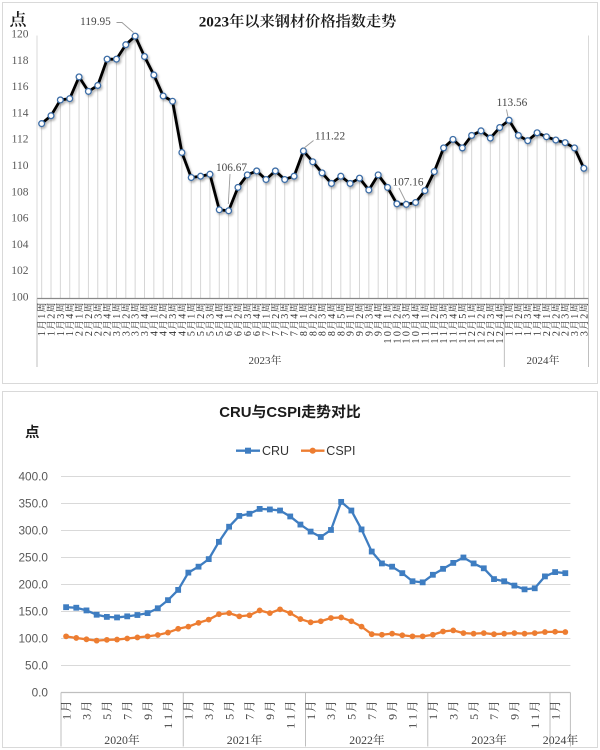 This screenshot has height=750, width=600. What do you see at coordinates (95, 22) in the screenshot?
I see `svg-text: 119.95` at bounding box center [95, 22].